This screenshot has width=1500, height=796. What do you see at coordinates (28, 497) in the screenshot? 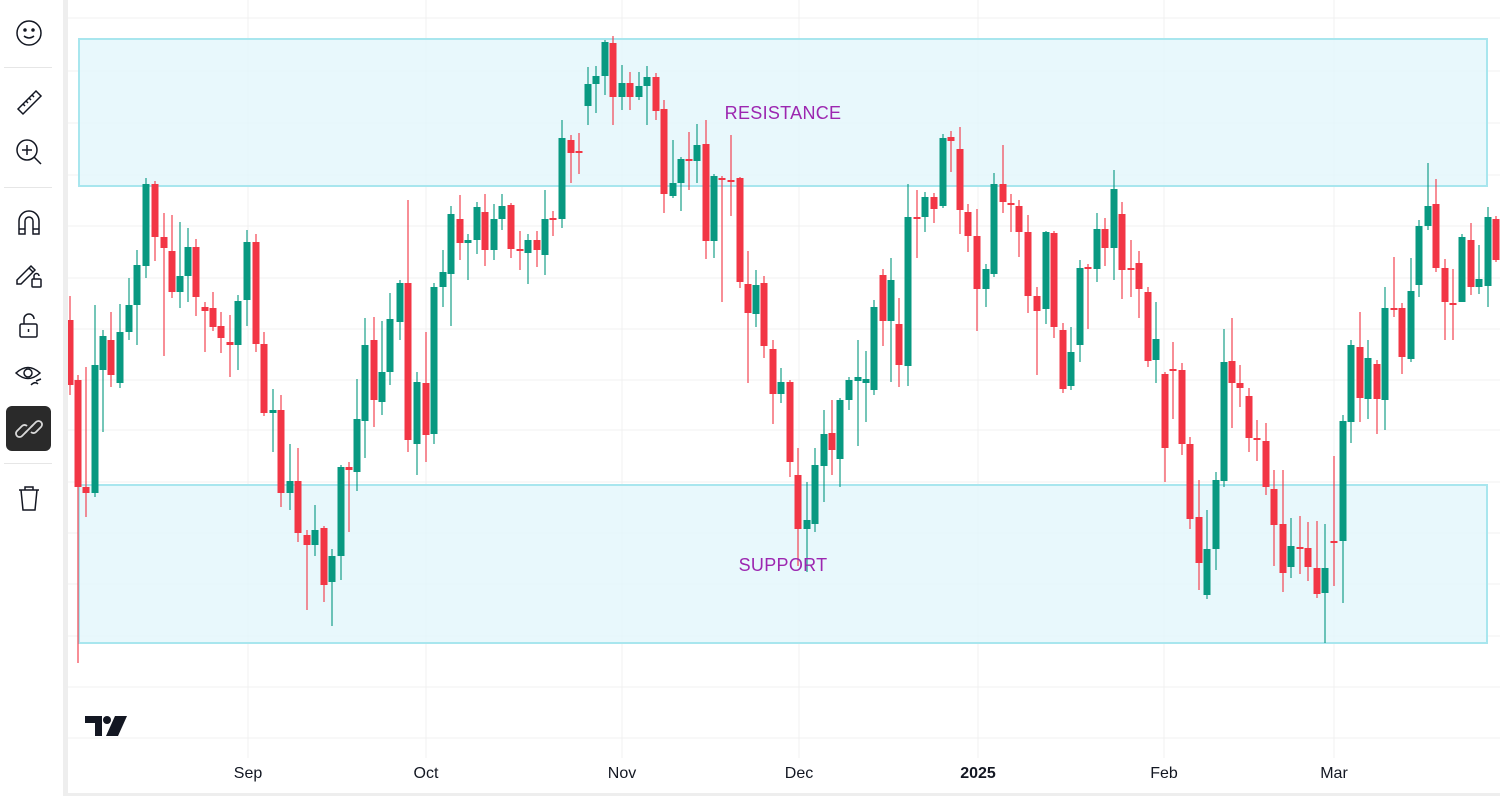
I see `remove-drawings-tool-button` at bounding box center [28, 497].